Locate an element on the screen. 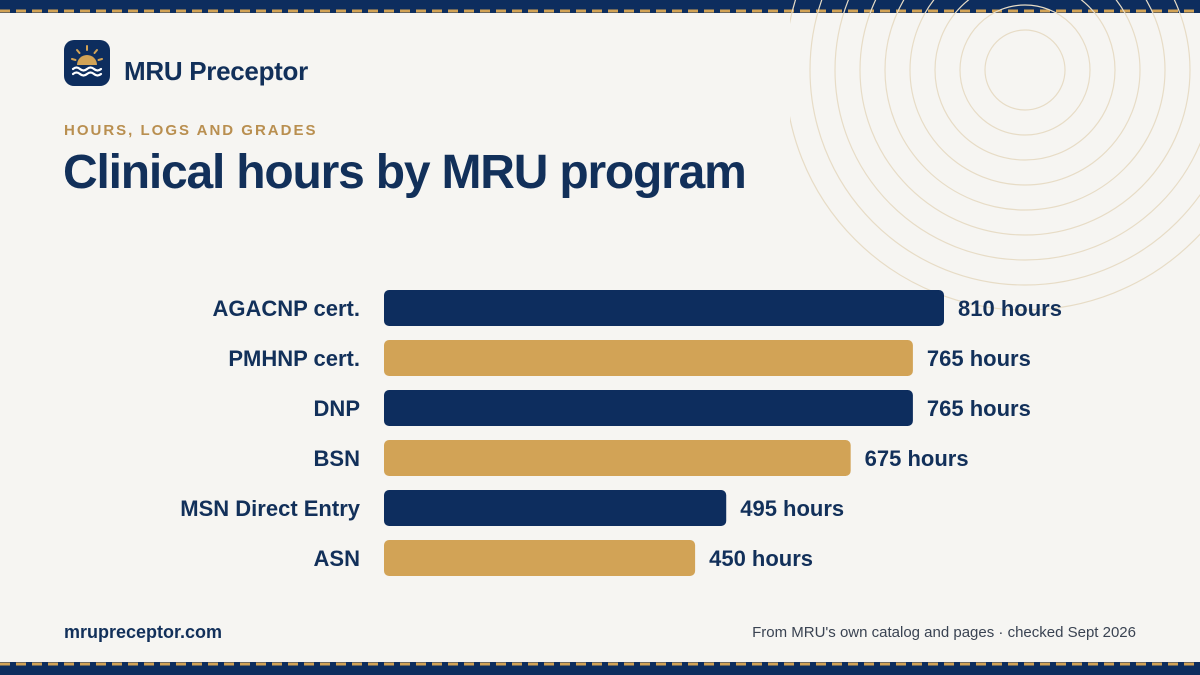  category-label: BSN is located at coordinates (337, 458).